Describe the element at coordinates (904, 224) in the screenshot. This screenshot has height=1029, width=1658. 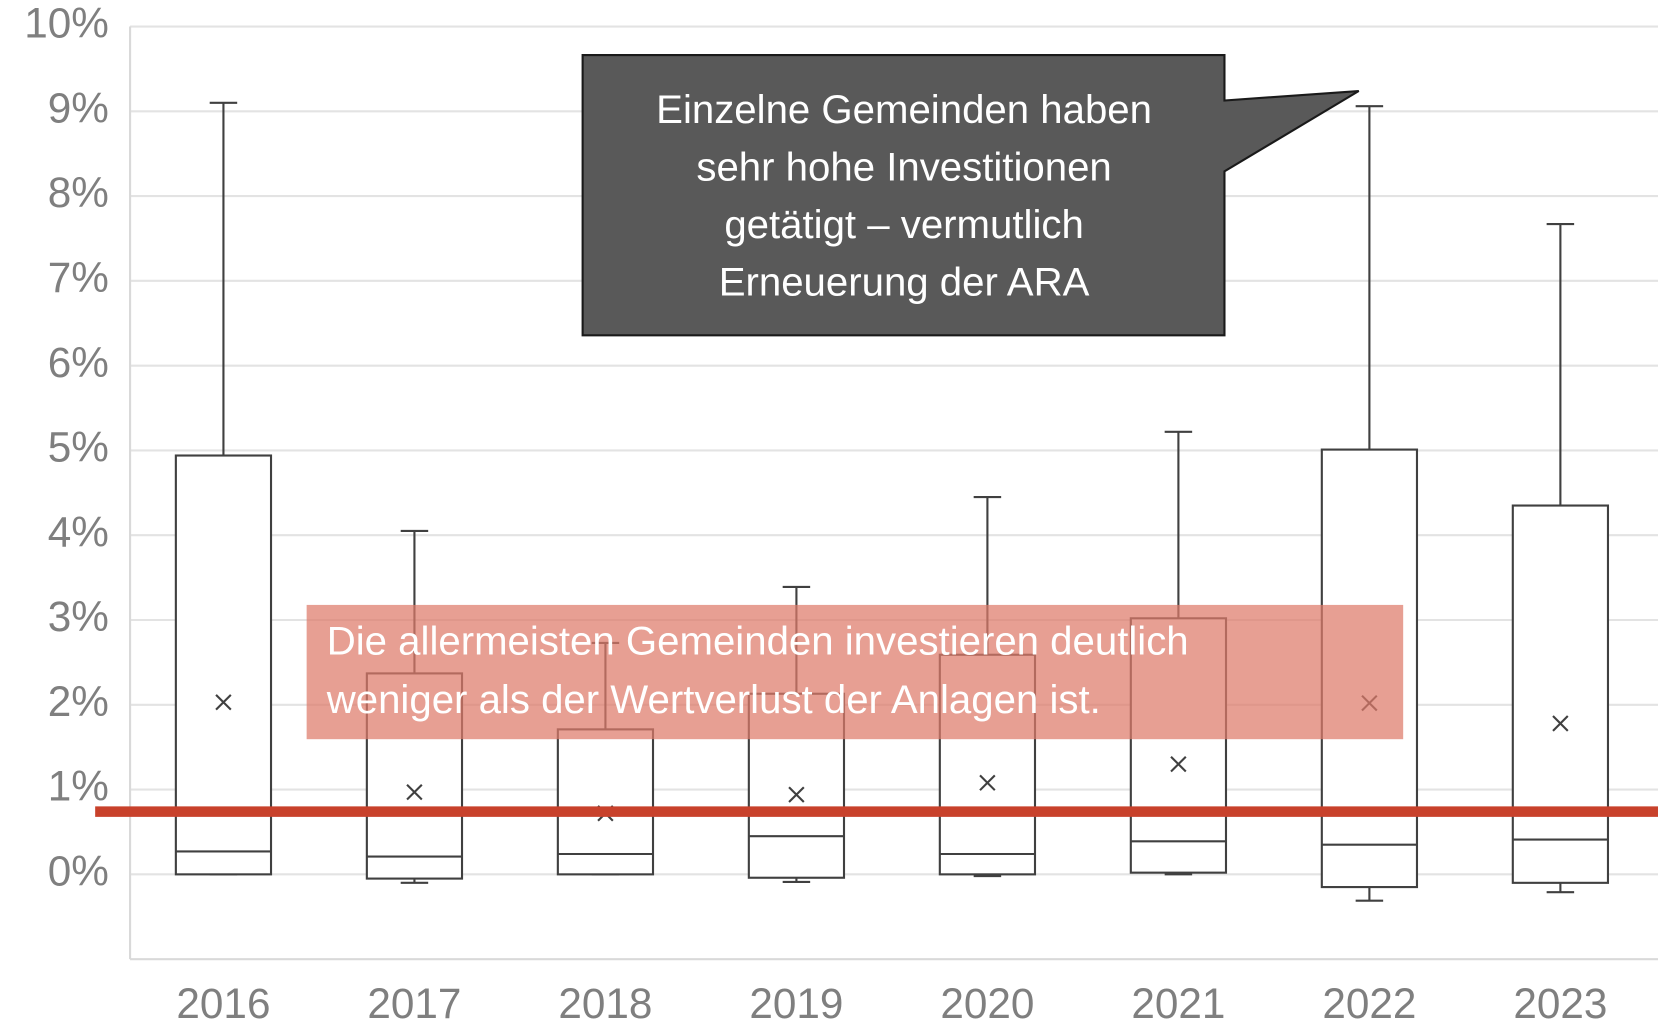
I see `callout-text: getätigt – vermutlich` at that location.